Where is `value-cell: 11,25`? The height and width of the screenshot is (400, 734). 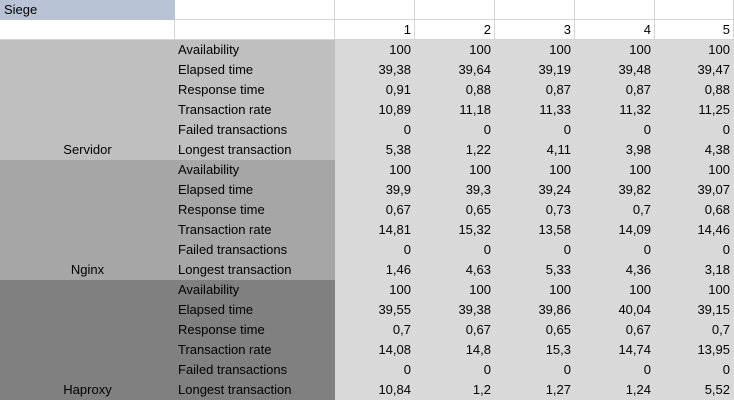 value-cell: 11,25 is located at coordinates (694, 110).